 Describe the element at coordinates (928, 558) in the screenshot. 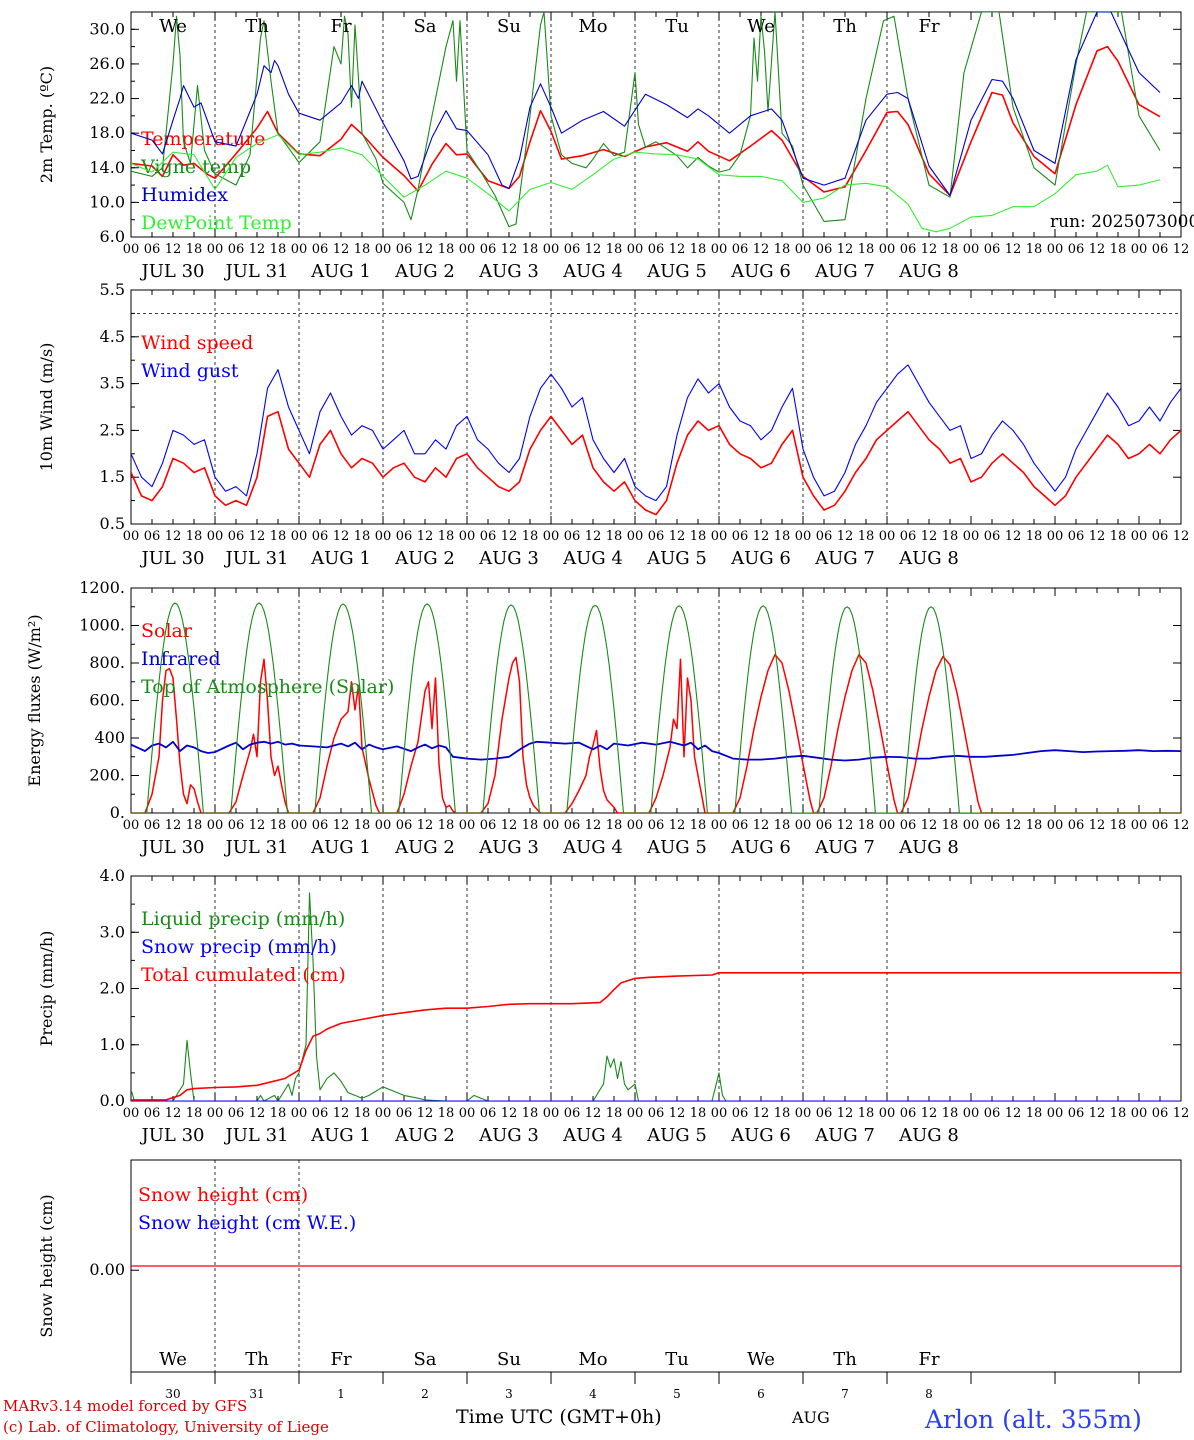

I see `date-label: AUG 8` at that location.